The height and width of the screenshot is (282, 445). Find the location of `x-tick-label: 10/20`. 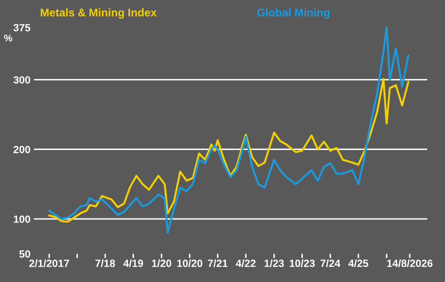

x-tick-label: 10/20 is located at coordinates (189, 263).